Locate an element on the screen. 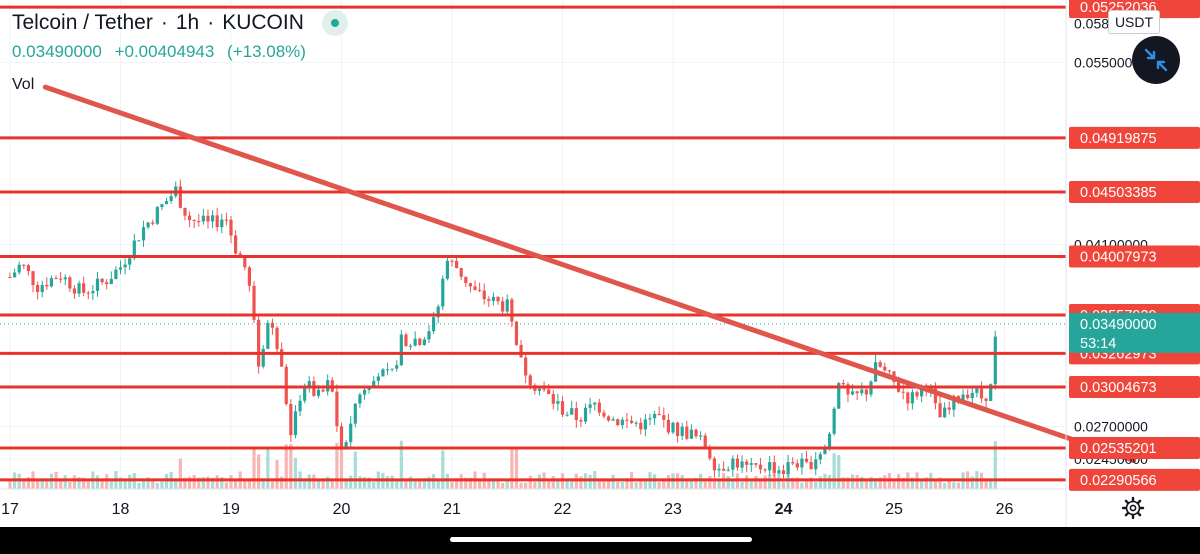 This screenshot has height=554, width=1200. volume-label: Vol is located at coordinates (23, 84).